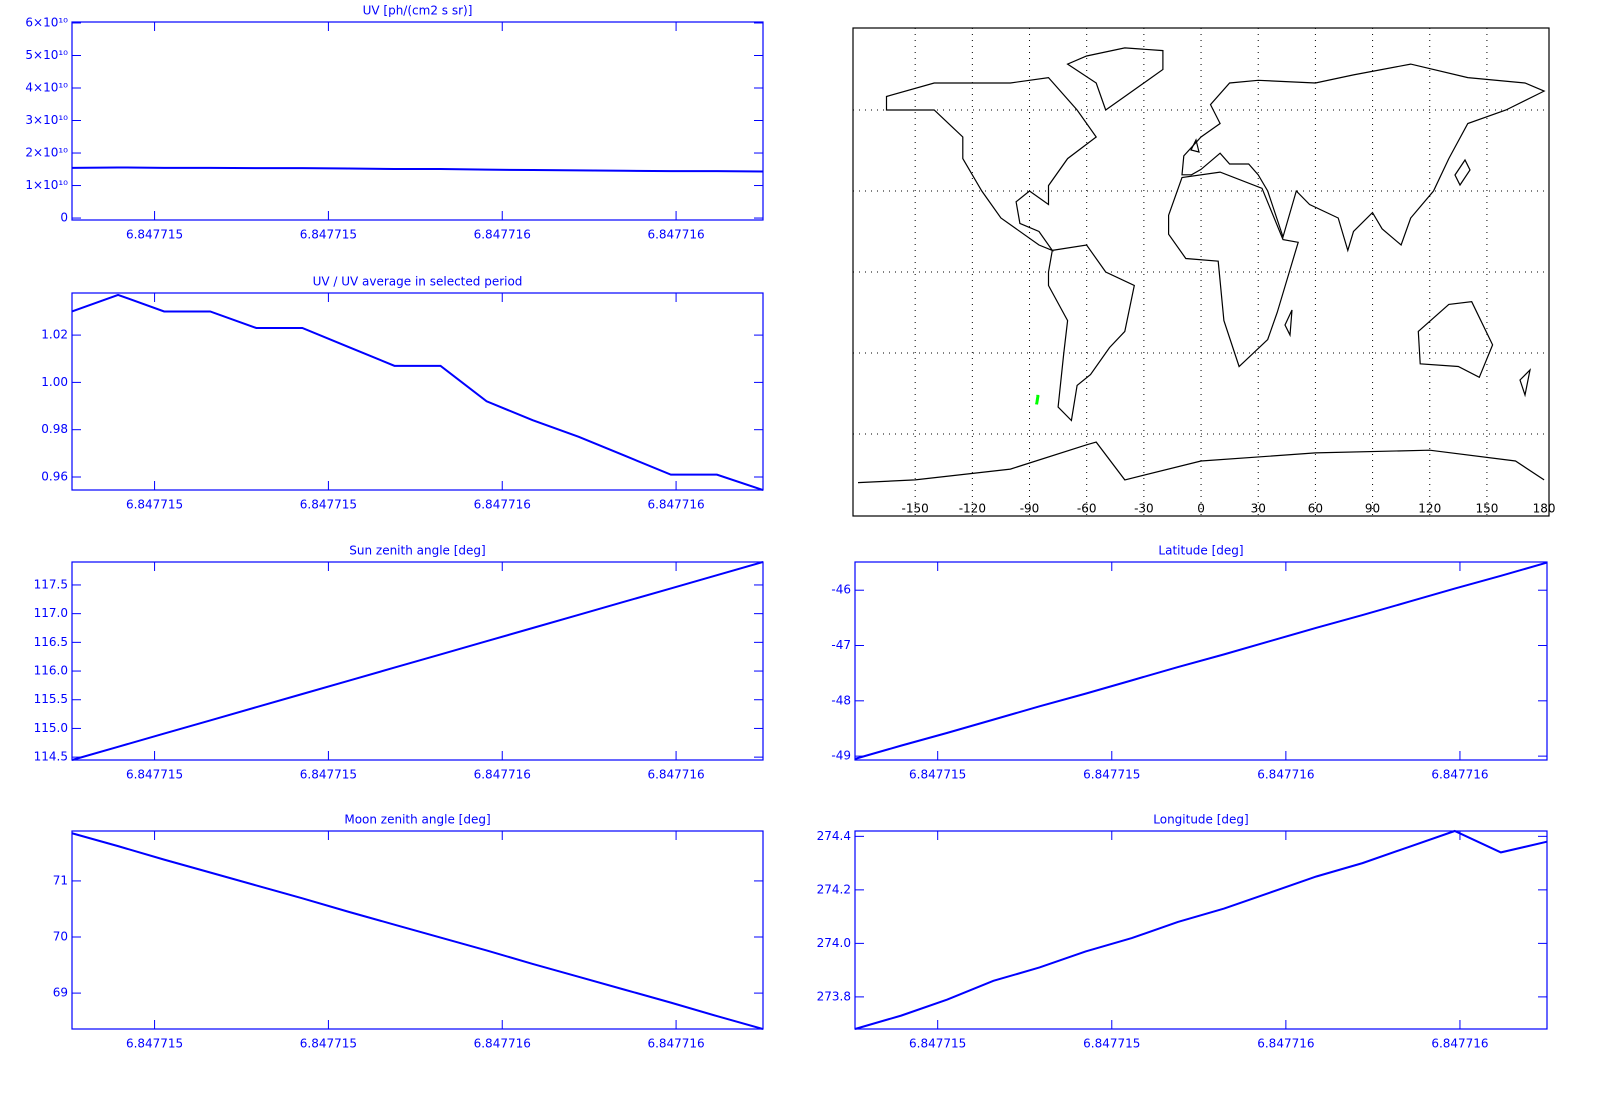 The width and height of the screenshot is (1600, 1104). Describe the element at coordinates (46, 55) in the screenshot. I see `y-tick-label: 5×10¹⁰` at that location.